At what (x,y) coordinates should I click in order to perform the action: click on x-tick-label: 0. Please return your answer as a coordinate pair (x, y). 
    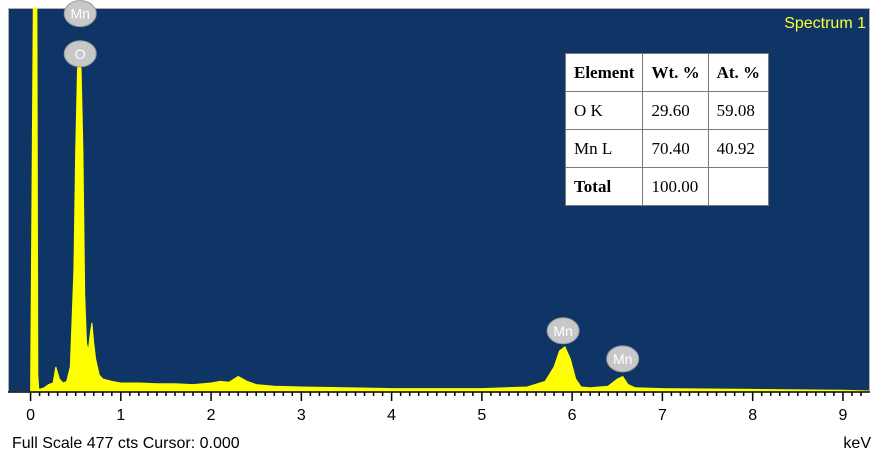
    Looking at the image, I should click on (30, 415).